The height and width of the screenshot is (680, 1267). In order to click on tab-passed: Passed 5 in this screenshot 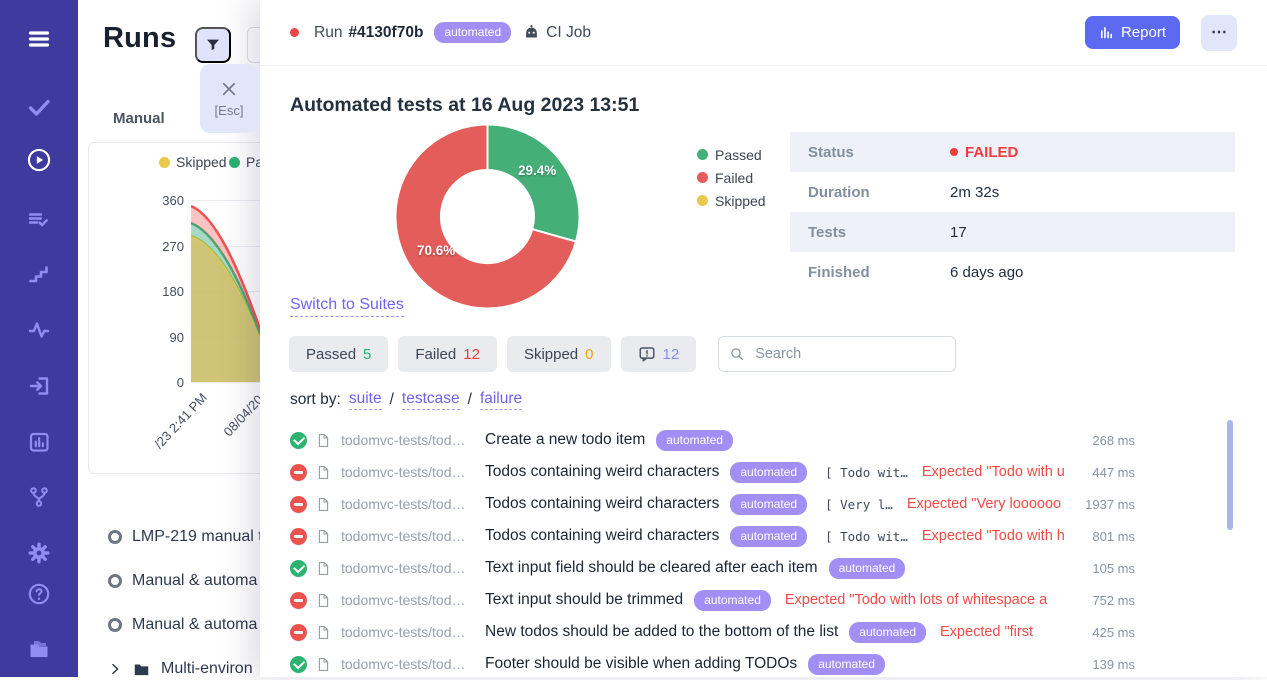, I will do `click(339, 354)`.